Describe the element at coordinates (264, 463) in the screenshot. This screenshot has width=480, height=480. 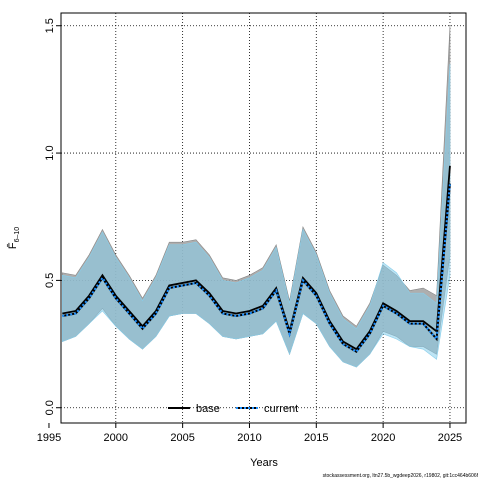
I see `x-axis-title: Years` at that location.